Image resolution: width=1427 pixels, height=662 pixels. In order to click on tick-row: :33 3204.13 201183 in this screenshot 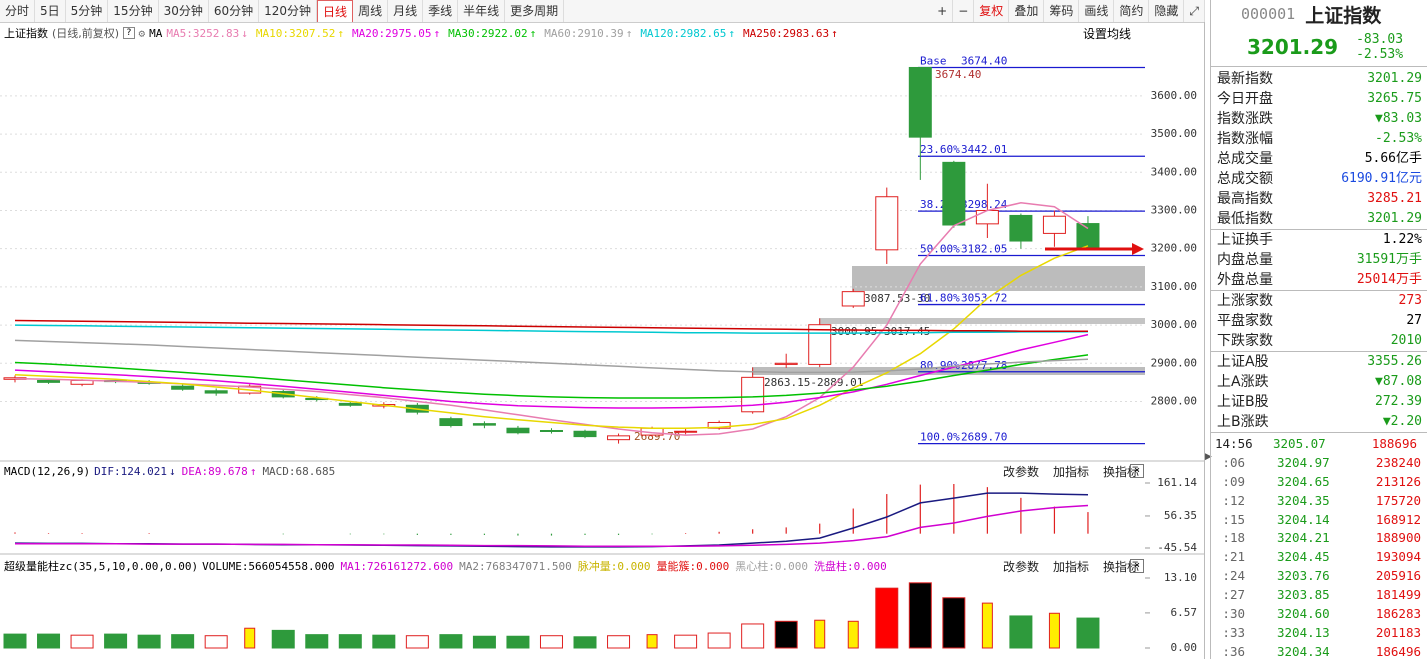, I will do `click(1319, 633)`.